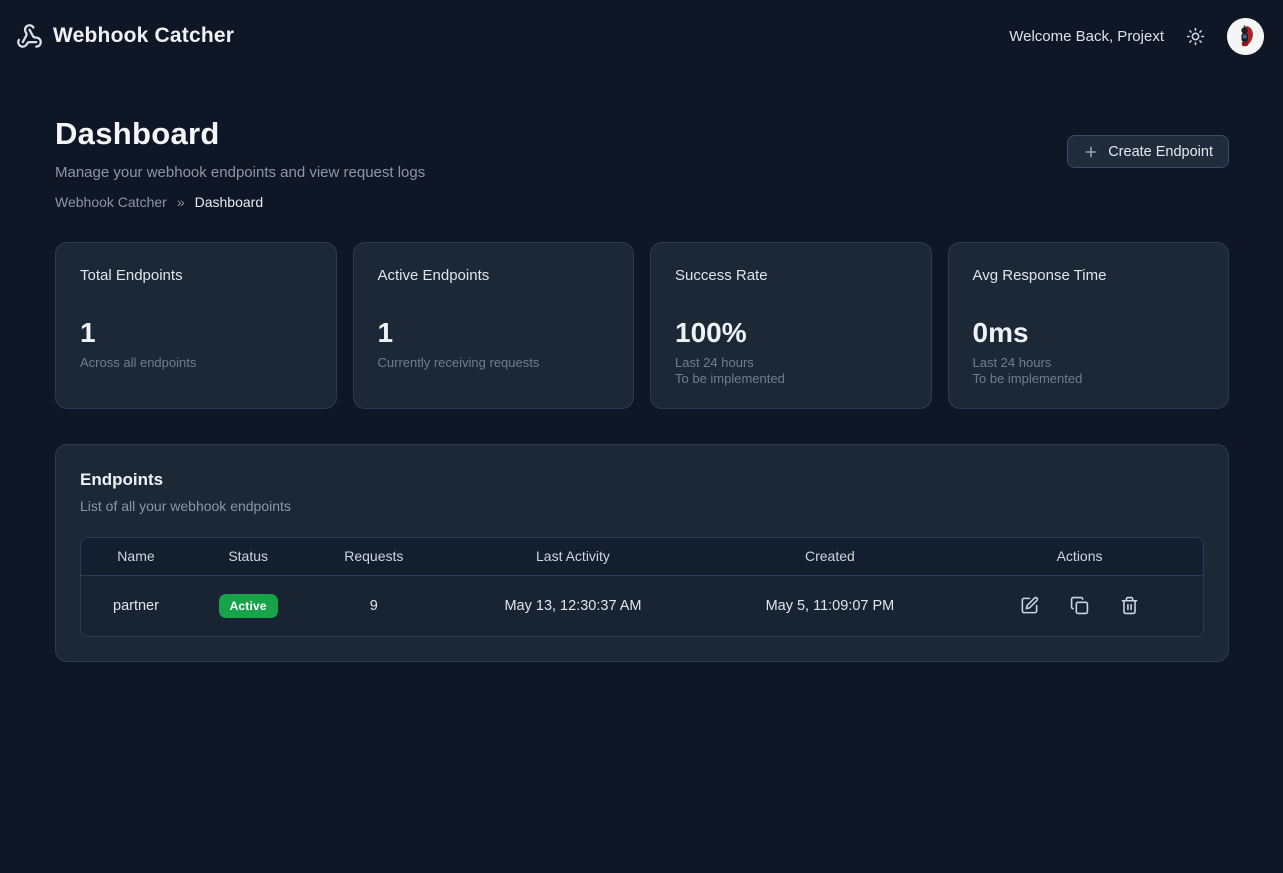 This screenshot has height=873, width=1283. What do you see at coordinates (144, 35) in the screenshot?
I see `app-title: Webhook Catcher` at bounding box center [144, 35].